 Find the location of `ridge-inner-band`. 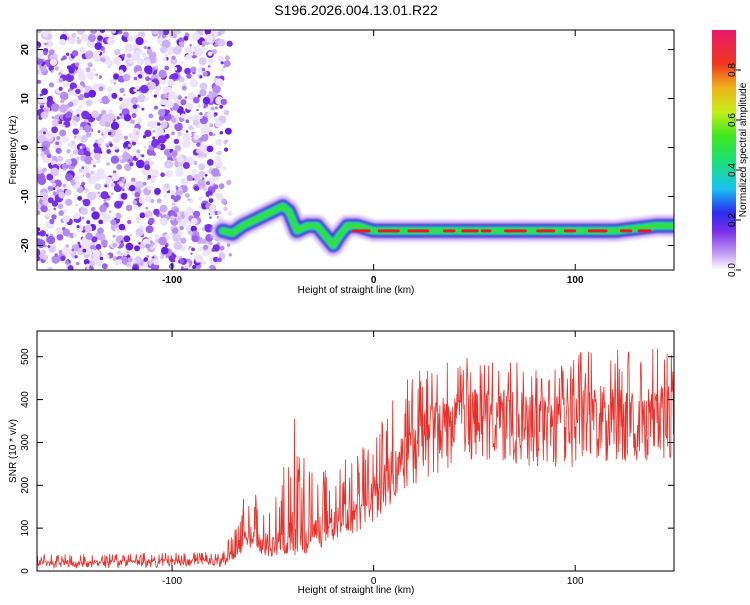

ridge-inner-band is located at coordinates (447, 225).